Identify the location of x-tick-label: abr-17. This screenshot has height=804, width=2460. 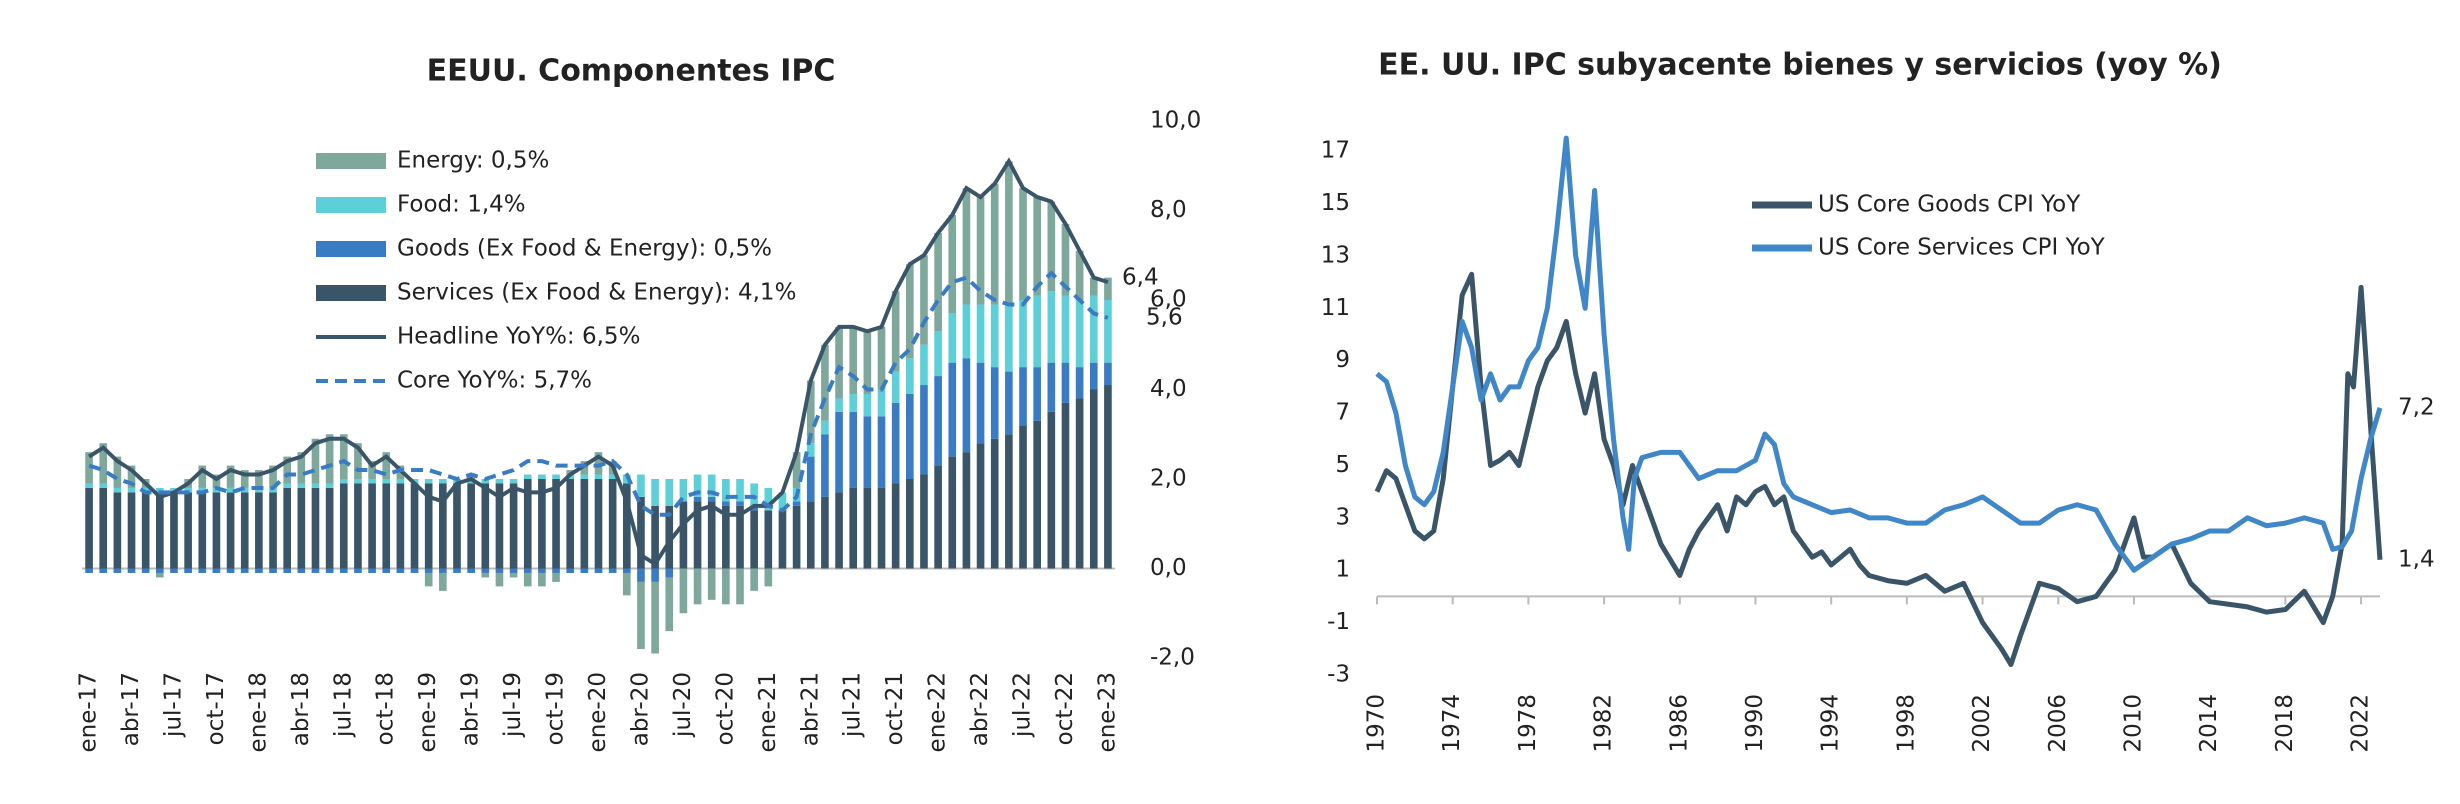
(131, 709).